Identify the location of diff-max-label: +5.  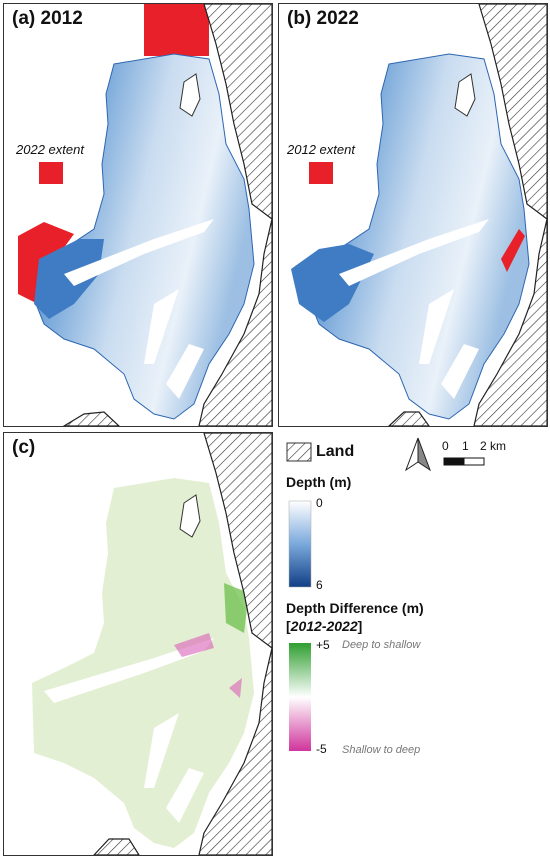
(323, 645).